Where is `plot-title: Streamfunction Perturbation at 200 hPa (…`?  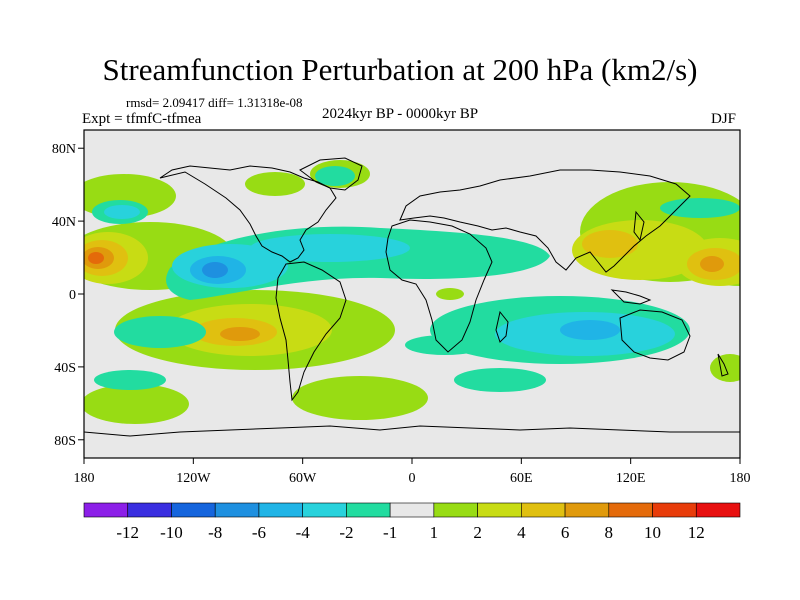
plot-title: Streamfunction Perturbation at 200 hPa (… is located at coordinates (400, 69).